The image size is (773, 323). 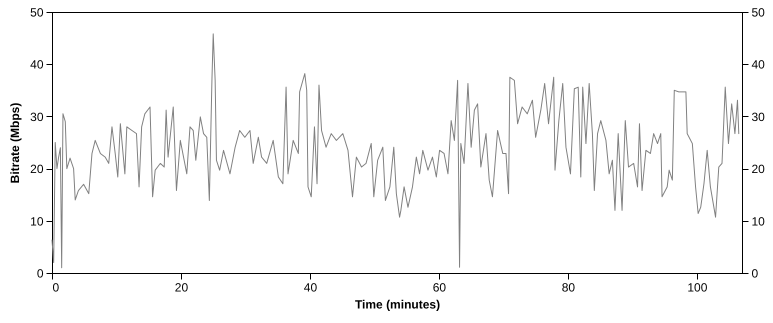 What do you see at coordinates (439, 287) in the screenshot?
I see `x-tick-label: 60` at bounding box center [439, 287].